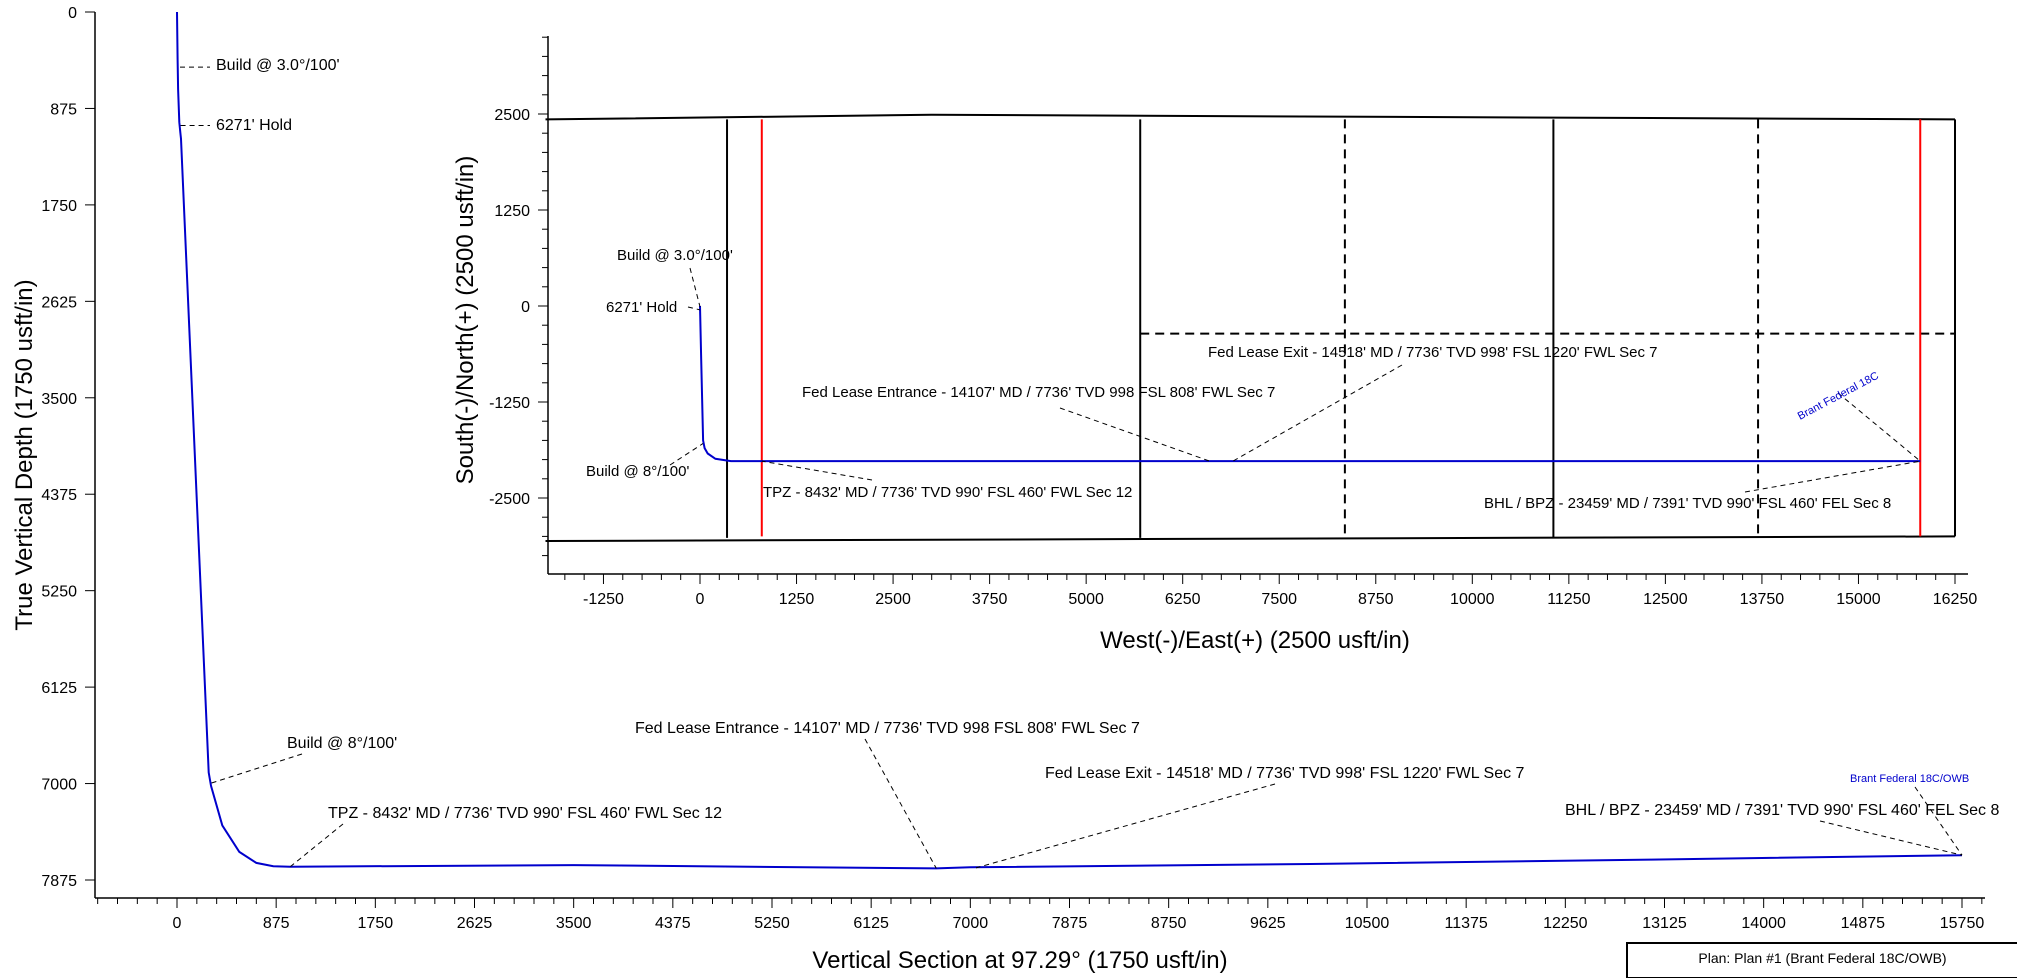 This screenshot has height=979, width=2017. I want to click on x-tick-label: 3500, so click(574, 923).